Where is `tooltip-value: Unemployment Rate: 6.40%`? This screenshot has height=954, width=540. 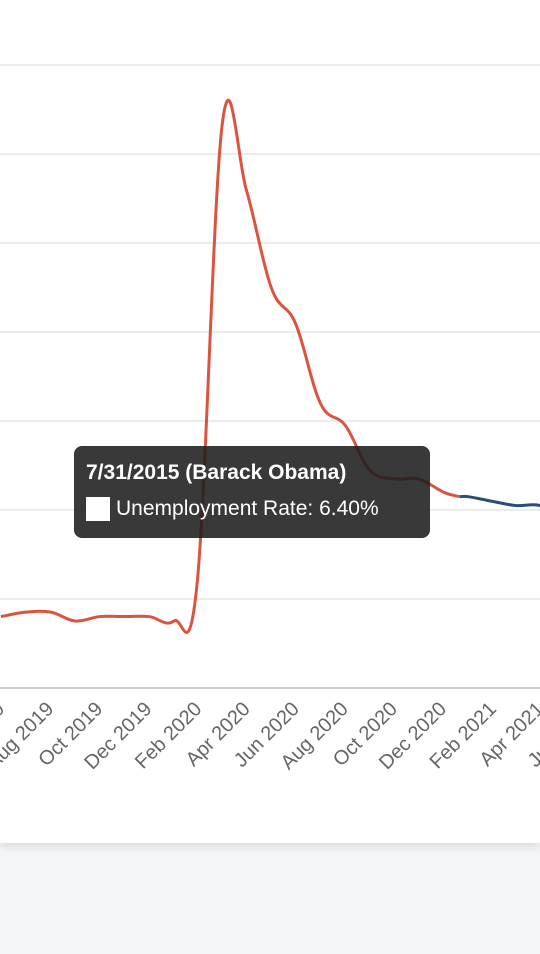 tooltip-value: Unemployment Rate: 6.40% is located at coordinates (247, 508).